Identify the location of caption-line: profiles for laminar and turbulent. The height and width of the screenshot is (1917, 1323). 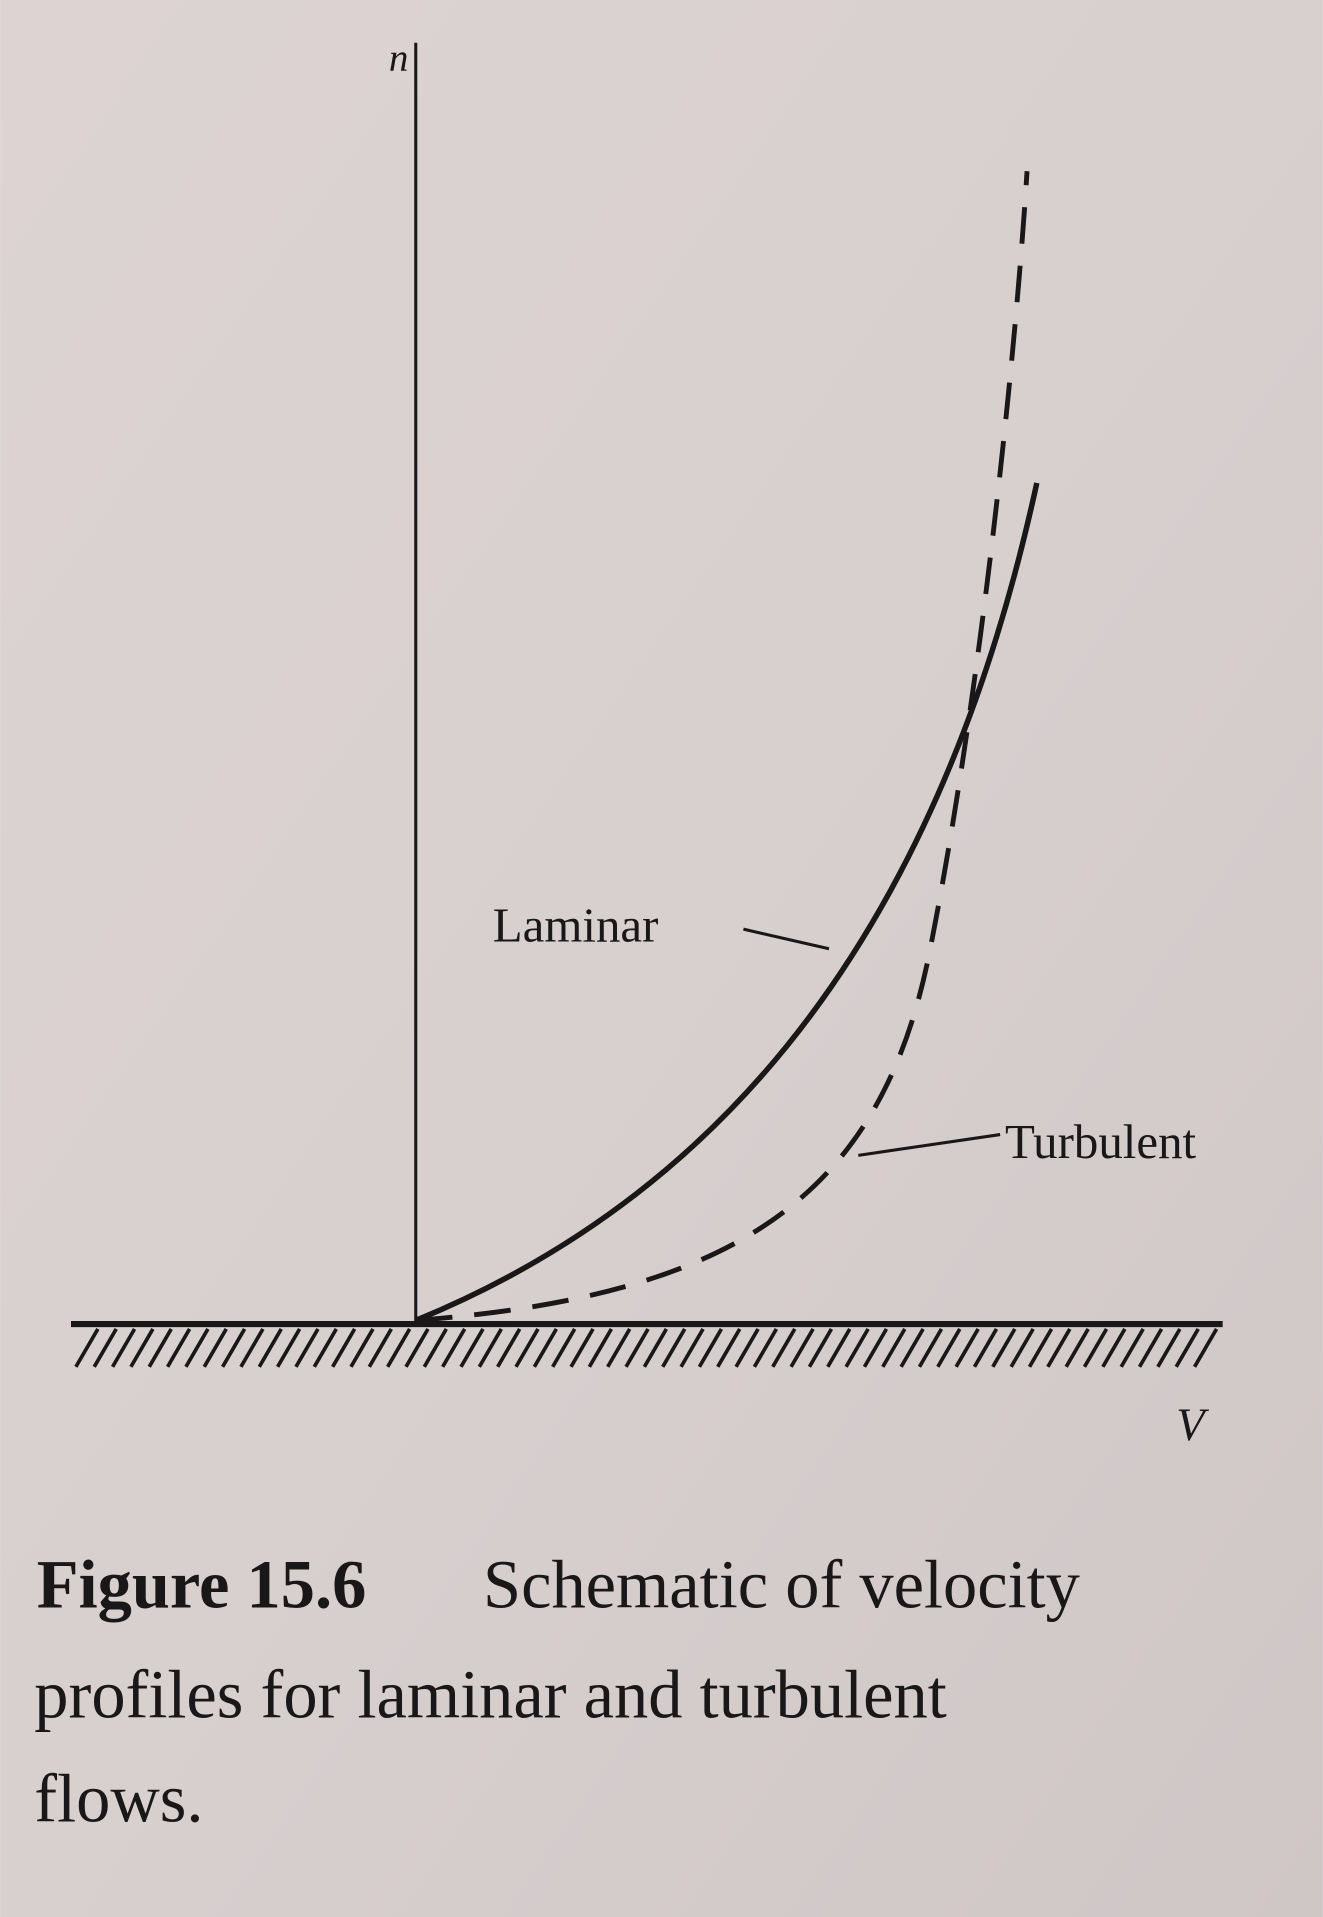
(490, 1695).